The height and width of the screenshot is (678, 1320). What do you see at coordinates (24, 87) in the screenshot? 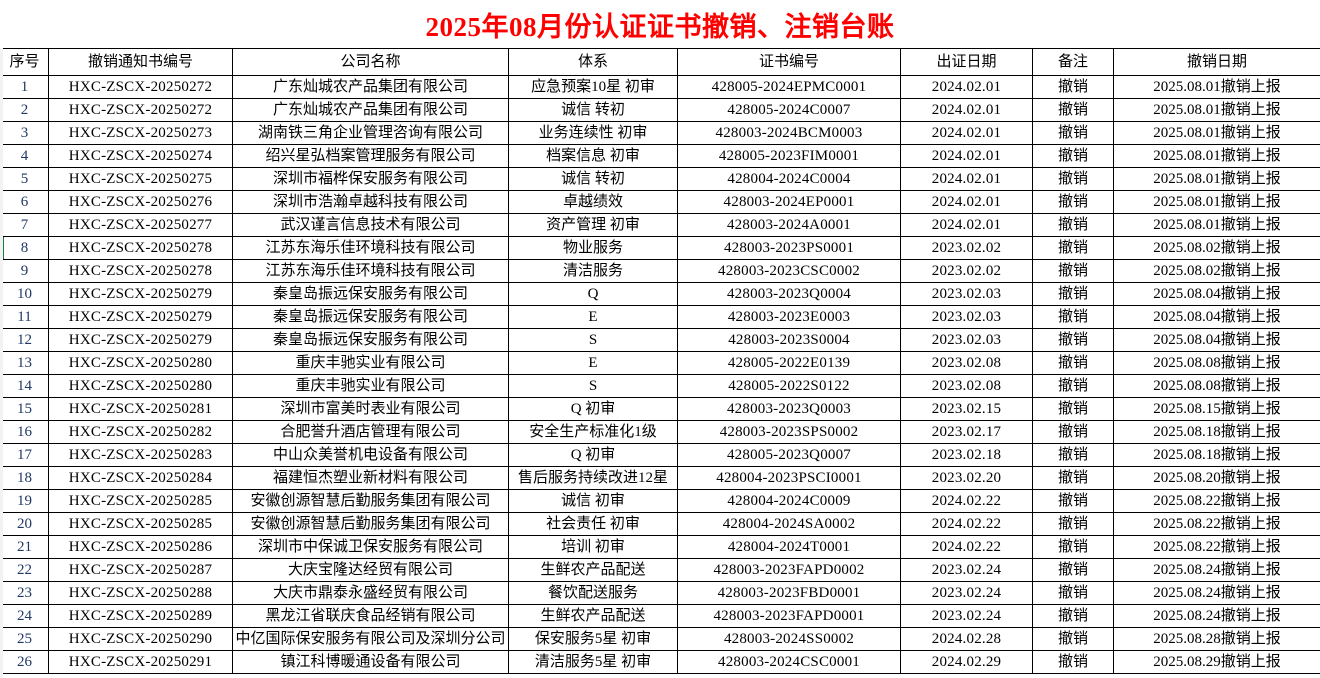
I see `cell-seq: 1` at bounding box center [24, 87].